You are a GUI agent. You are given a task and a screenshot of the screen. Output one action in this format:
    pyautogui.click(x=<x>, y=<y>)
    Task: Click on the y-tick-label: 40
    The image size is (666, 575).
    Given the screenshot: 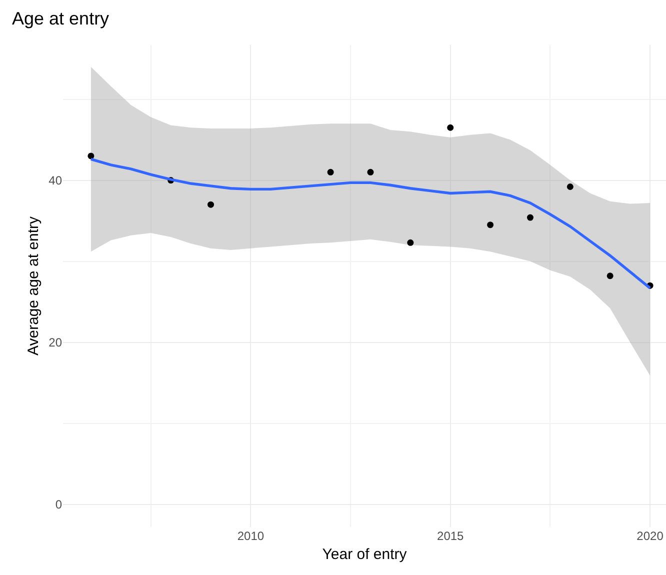 What is the action you would take?
    pyautogui.click(x=55, y=180)
    